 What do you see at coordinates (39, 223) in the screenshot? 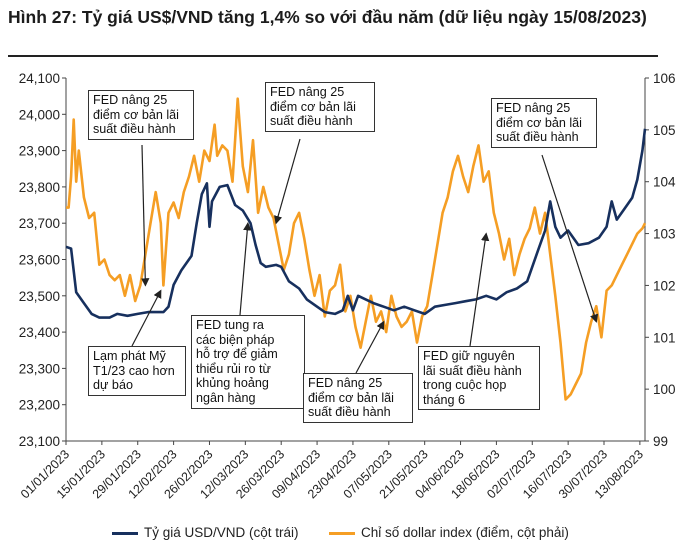
I see `y-left-tick-label: 23,700` at bounding box center [39, 223].